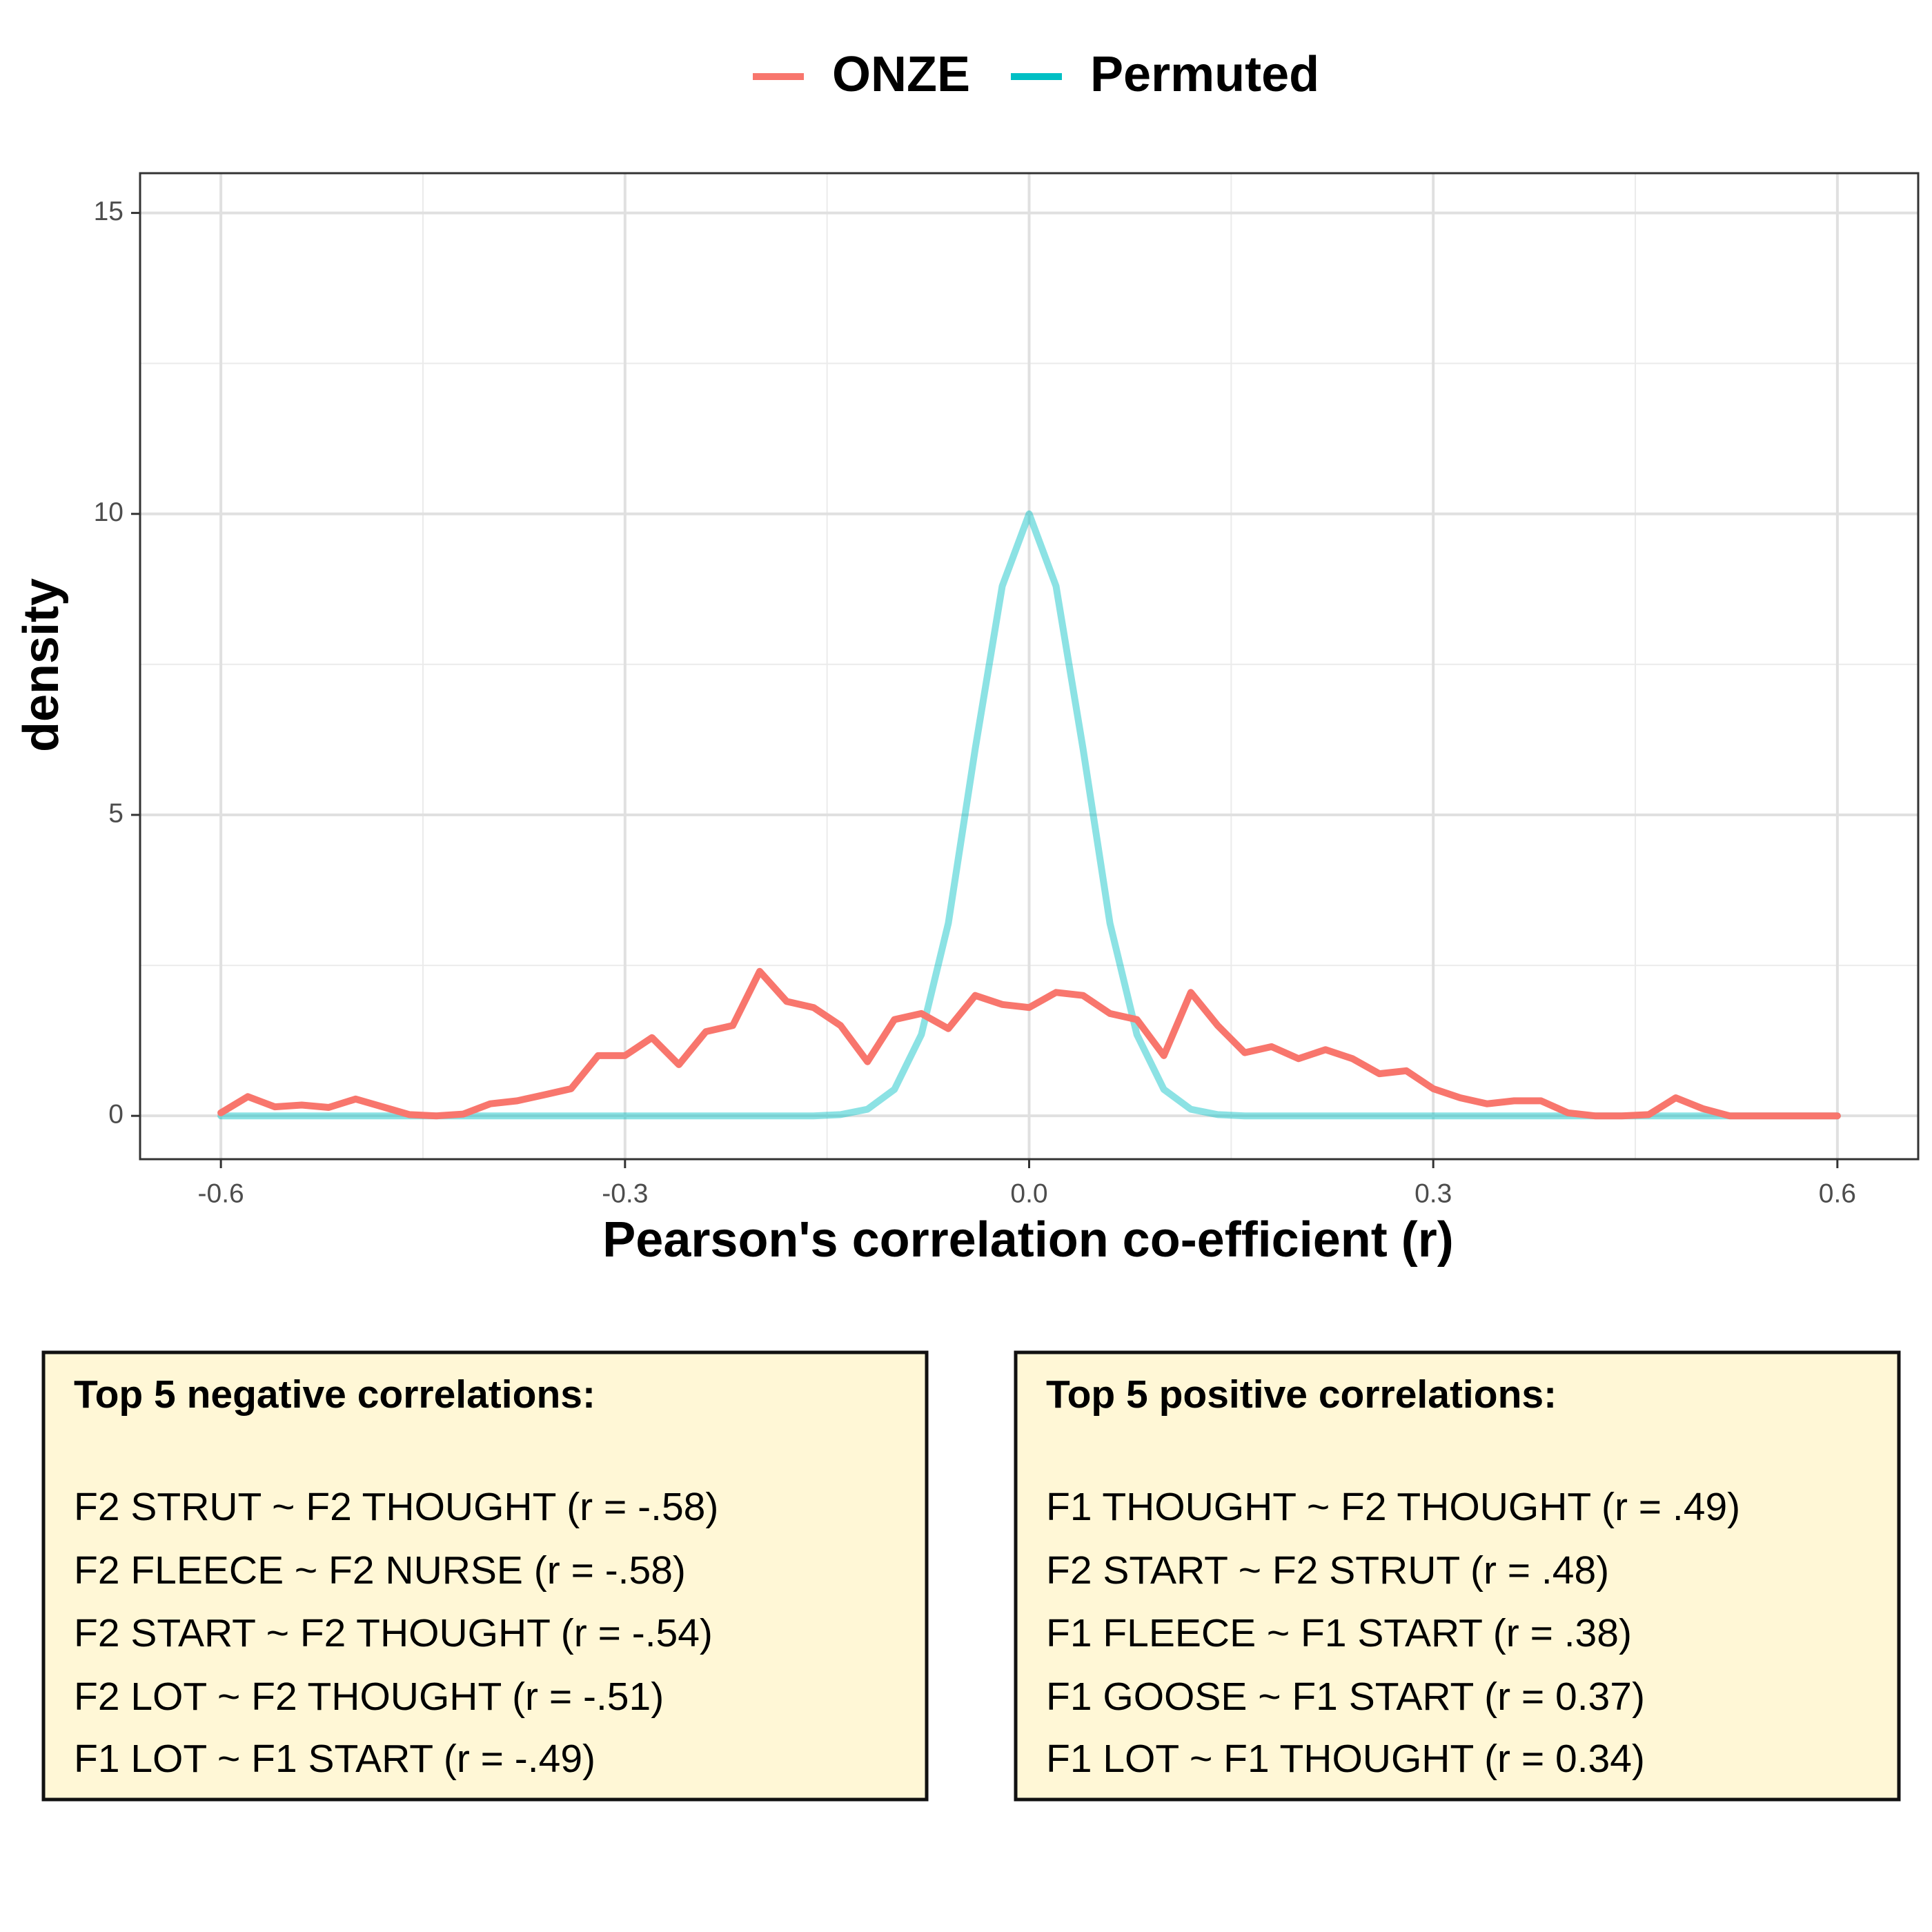 The width and height of the screenshot is (1932, 1932). I want to click on legend-label: ONZE, so click(901, 74).